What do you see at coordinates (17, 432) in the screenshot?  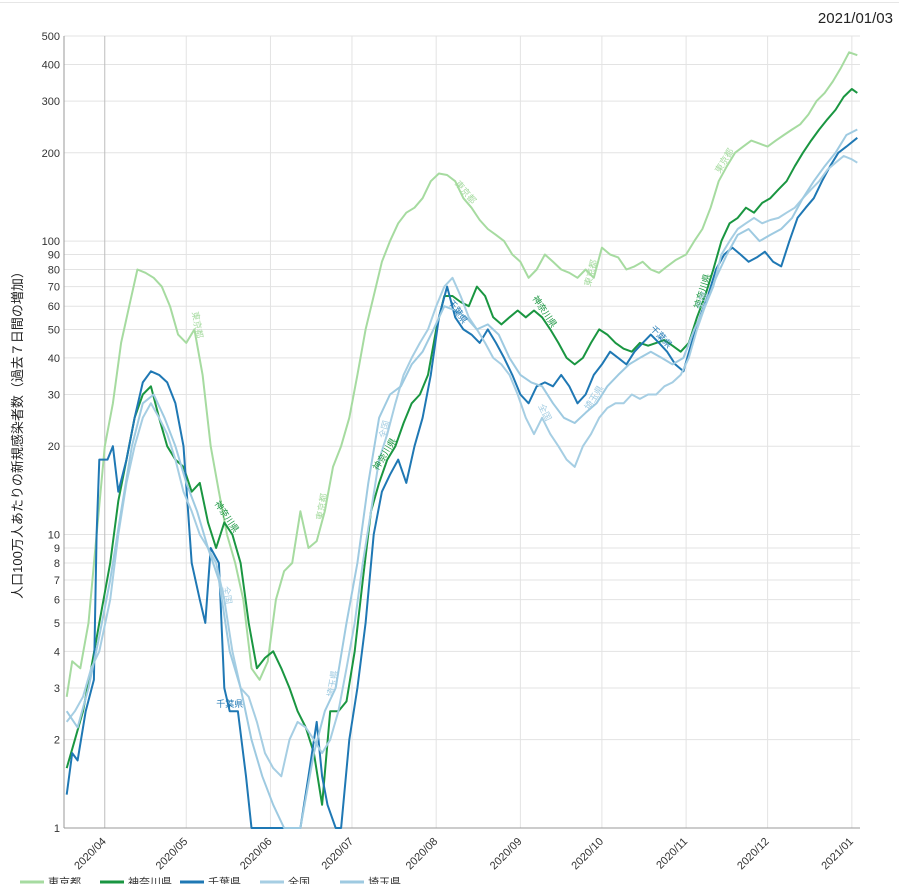 I see `y-axis-title: 人口100万人あたりの新規感染者数（過去７日間の増加）` at bounding box center [17, 432].